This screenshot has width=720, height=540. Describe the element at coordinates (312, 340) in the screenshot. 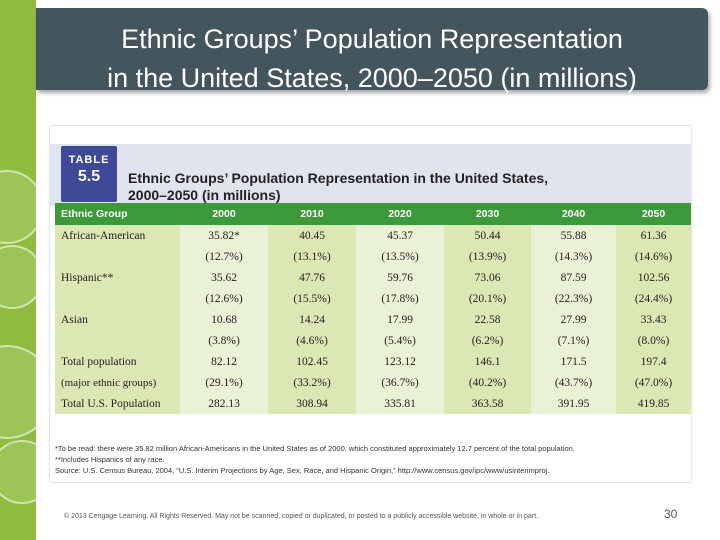

I see `table-cell-percent: (4.6%)` at that location.